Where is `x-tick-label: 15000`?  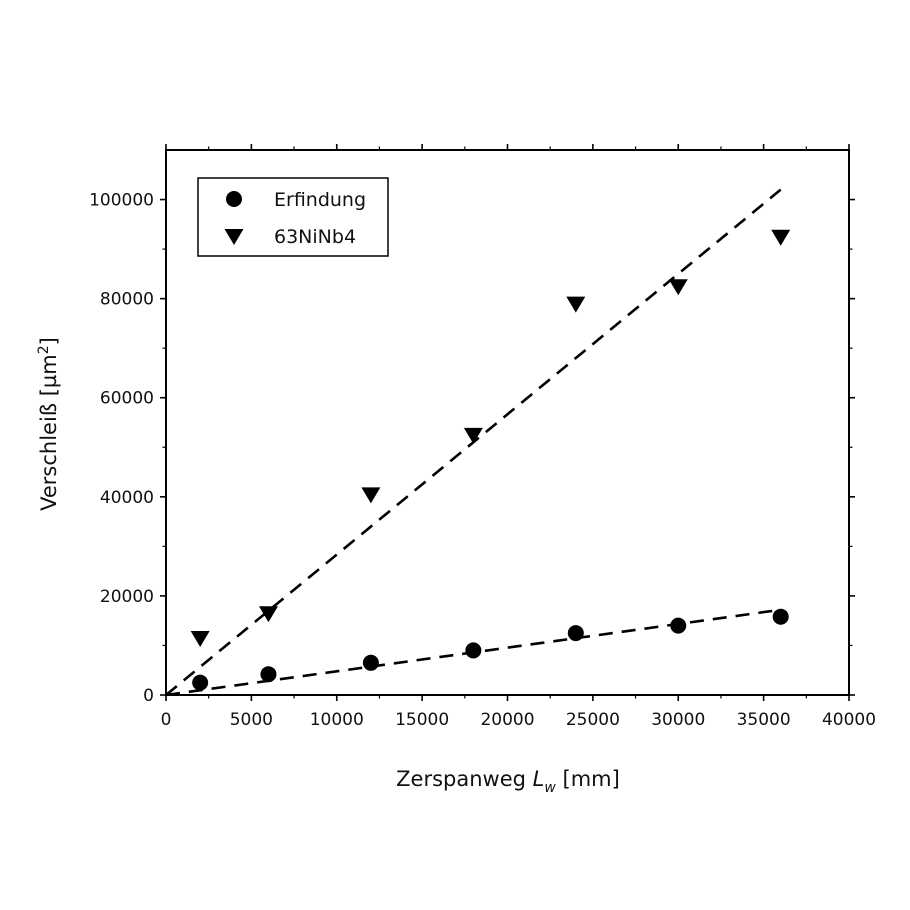 x-tick-label: 15000 is located at coordinates (422, 720).